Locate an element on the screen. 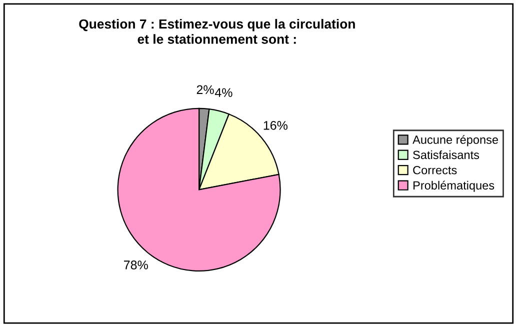 This screenshot has width=517, height=327. chart-title: Question 7 : Estimez-vous que la circulation et le stationnement sont : is located at coordinates (217, 31).